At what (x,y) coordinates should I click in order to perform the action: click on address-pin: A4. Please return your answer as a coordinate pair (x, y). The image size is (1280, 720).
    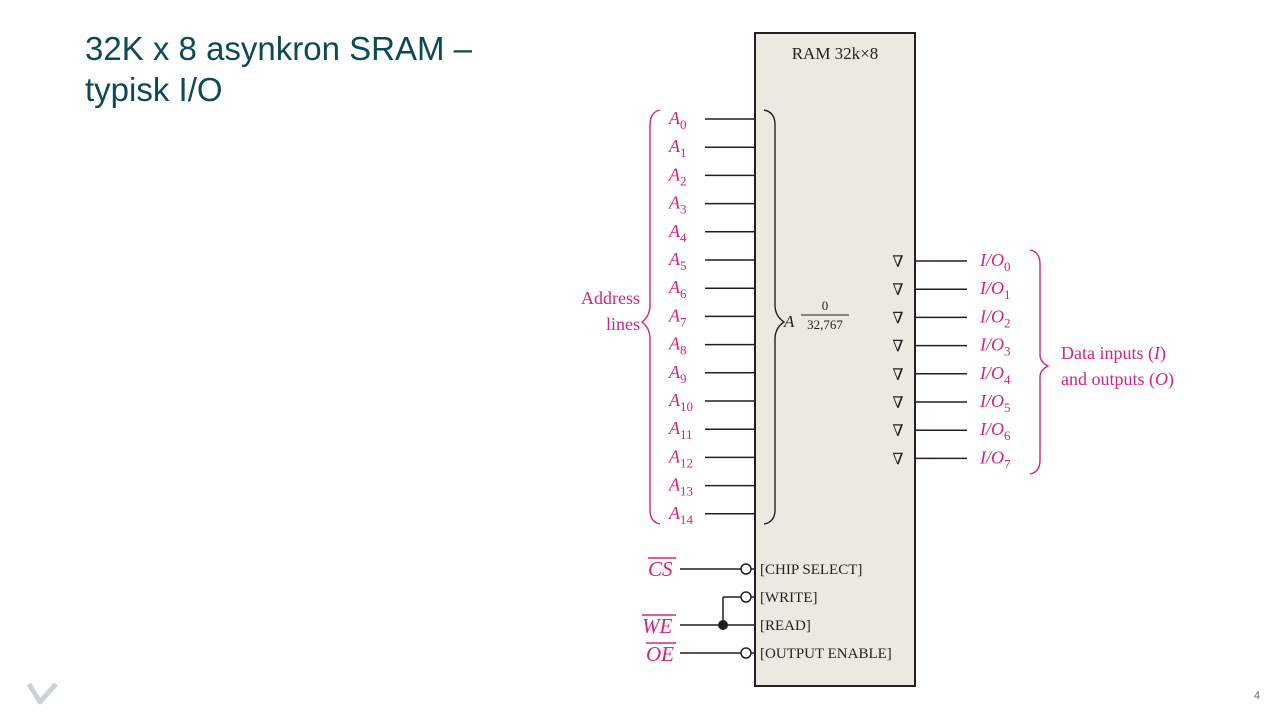
    Looking at the image, I should click on (711, 233).